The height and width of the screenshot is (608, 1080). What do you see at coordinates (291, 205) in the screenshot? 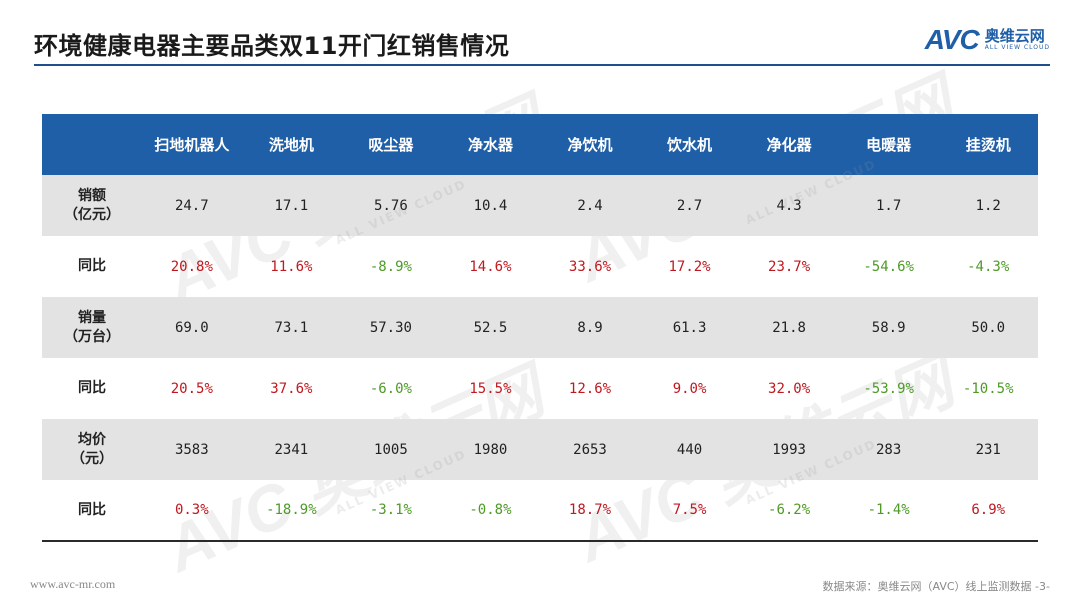
I see `table-cell: 17.1` at bounding box center [291, 205].